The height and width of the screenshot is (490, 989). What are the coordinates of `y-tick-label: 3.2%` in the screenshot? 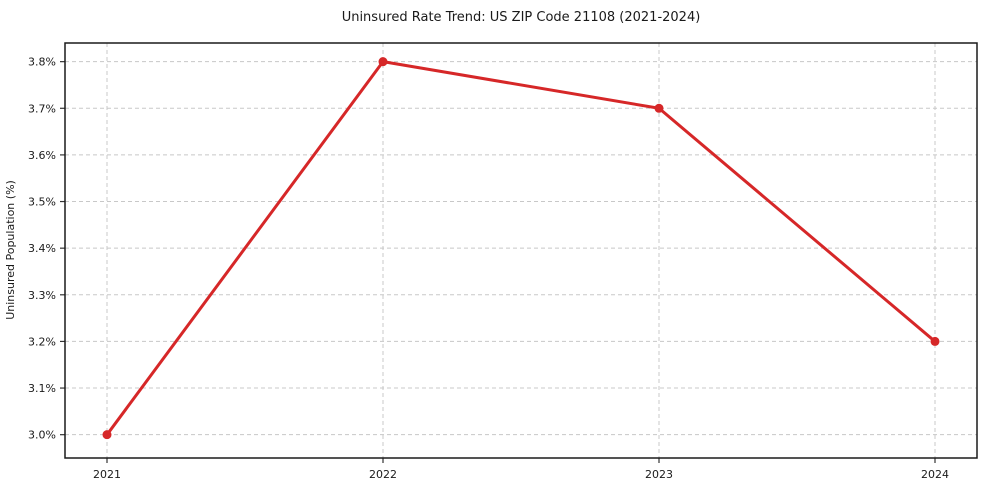 It's located at (42, 341).